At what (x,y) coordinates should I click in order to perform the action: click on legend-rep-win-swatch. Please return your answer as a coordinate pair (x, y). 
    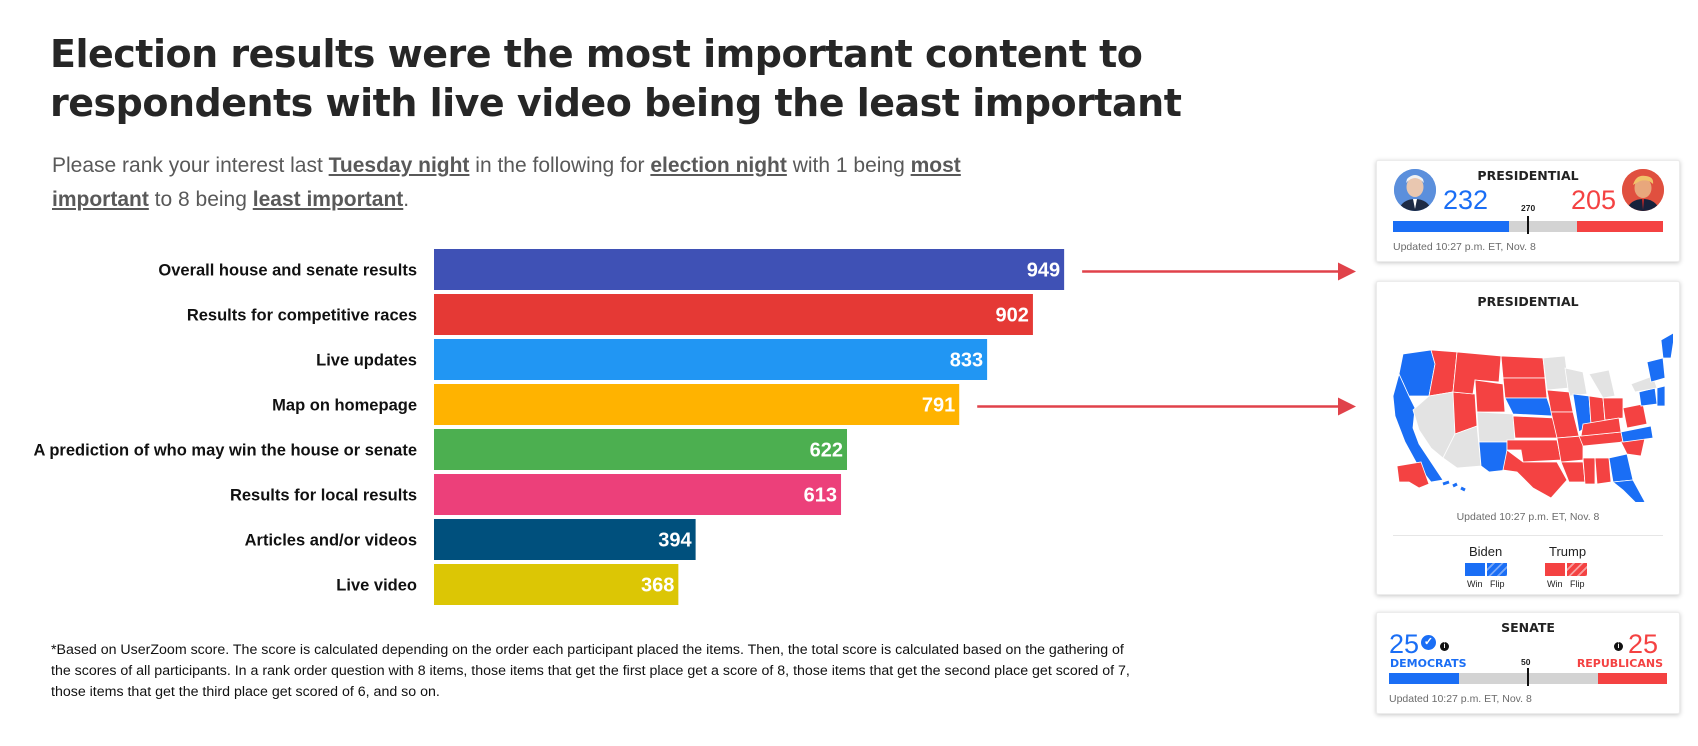
    Looking at the image, I should click on (1555, 569).